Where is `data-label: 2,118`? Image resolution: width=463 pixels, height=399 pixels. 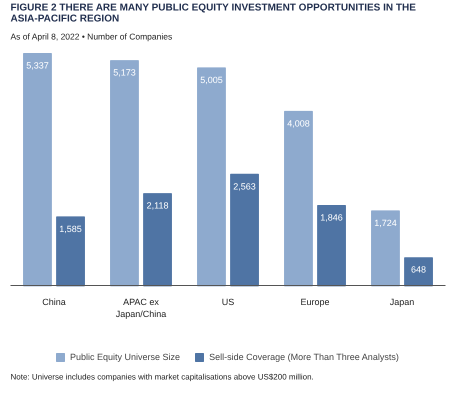 data-label: 2,118 is located at coordinates (157, 205).